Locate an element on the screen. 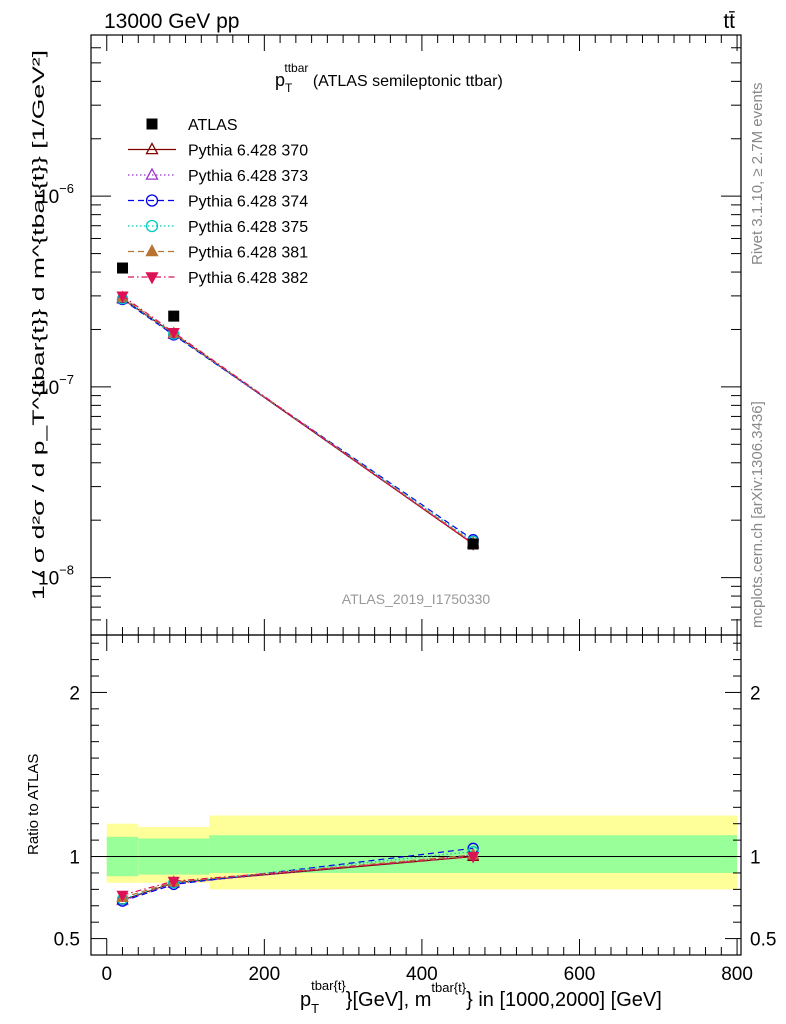  x-tick-label: 800 is located at coordinates (737, 974).